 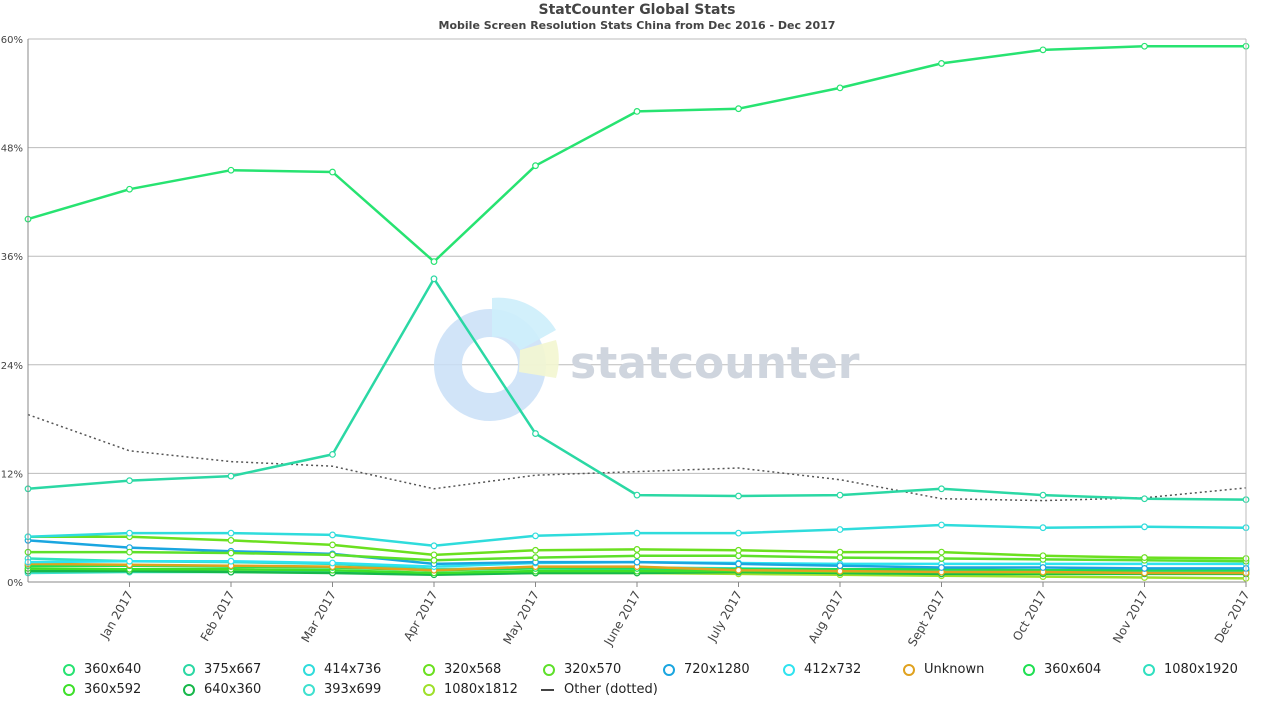 I want to click on legend-item: Other (dotted), so click(x=599, y=689).